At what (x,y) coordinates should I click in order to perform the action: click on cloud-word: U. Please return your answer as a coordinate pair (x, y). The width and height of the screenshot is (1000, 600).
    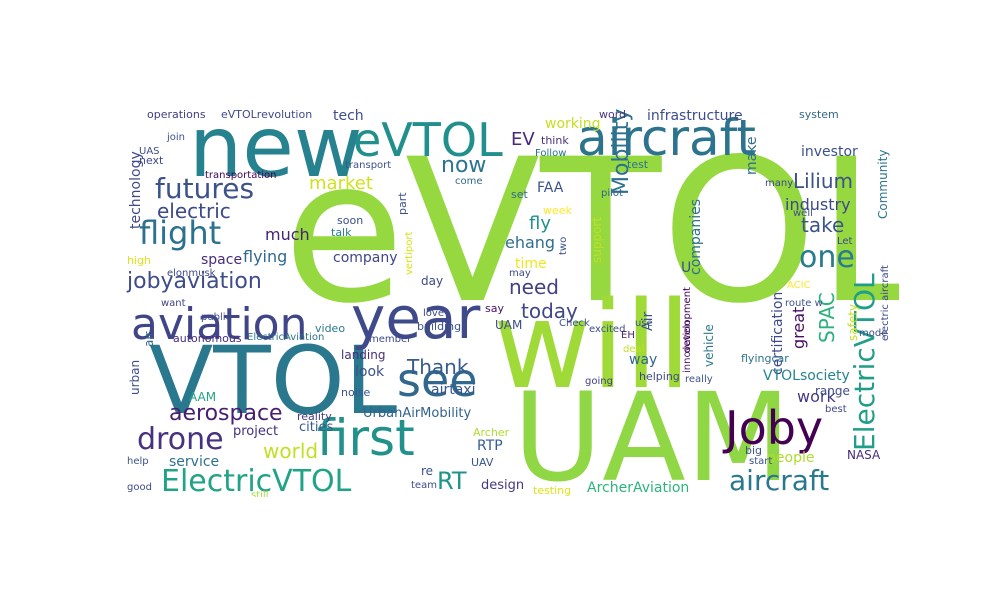
    Looking at the image, I should click on (686, 268).